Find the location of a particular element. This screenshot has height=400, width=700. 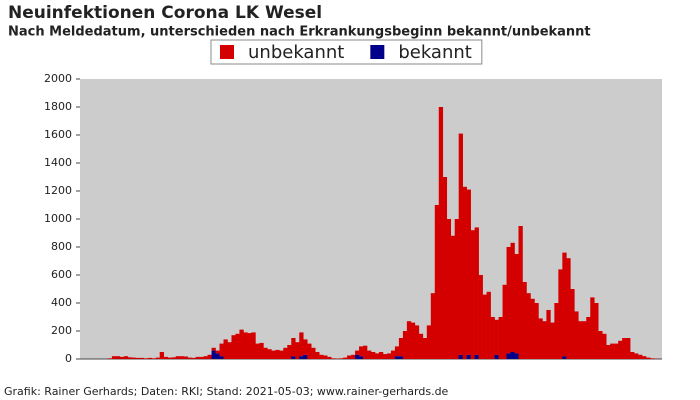

y-tick-label: 800 is located at coordinates (61, 246).